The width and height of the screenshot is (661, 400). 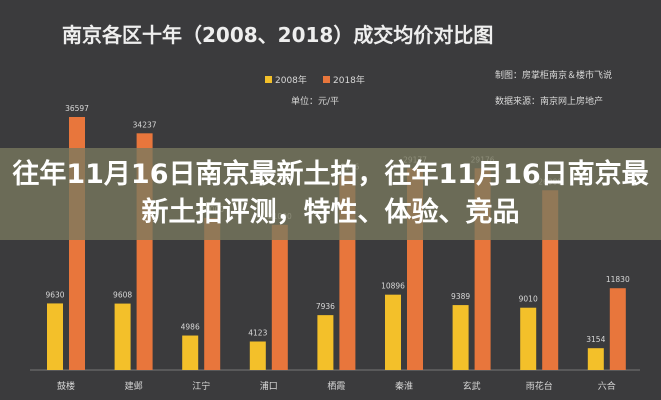 I want to click on value-label: 9608, so click(x=122, y=295).